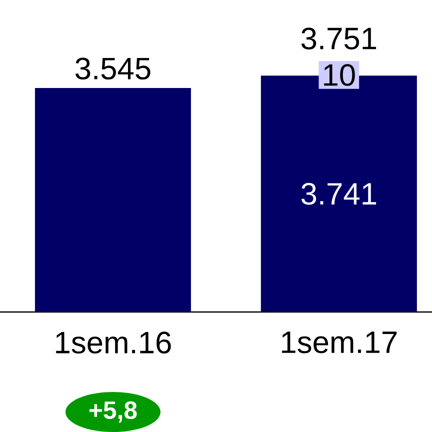 This screenshot has width=432, height=432. I want to click on total-label: 3.545, so click(113, 69).